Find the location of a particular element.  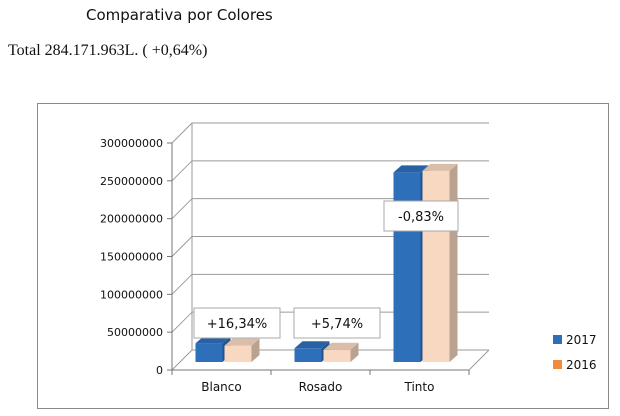

legend-label: 2016 is located at coordinates (581, 365).